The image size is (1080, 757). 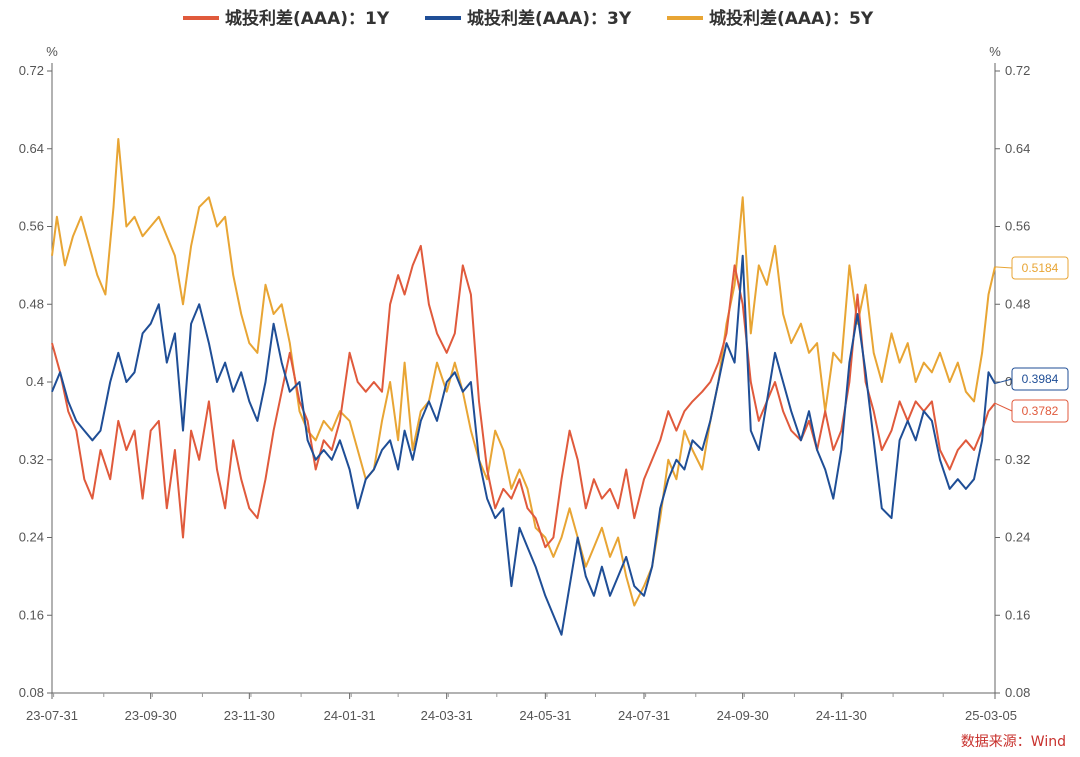 I want to click on x-tick-label: 23-11-30, so click(x=249, y=715).